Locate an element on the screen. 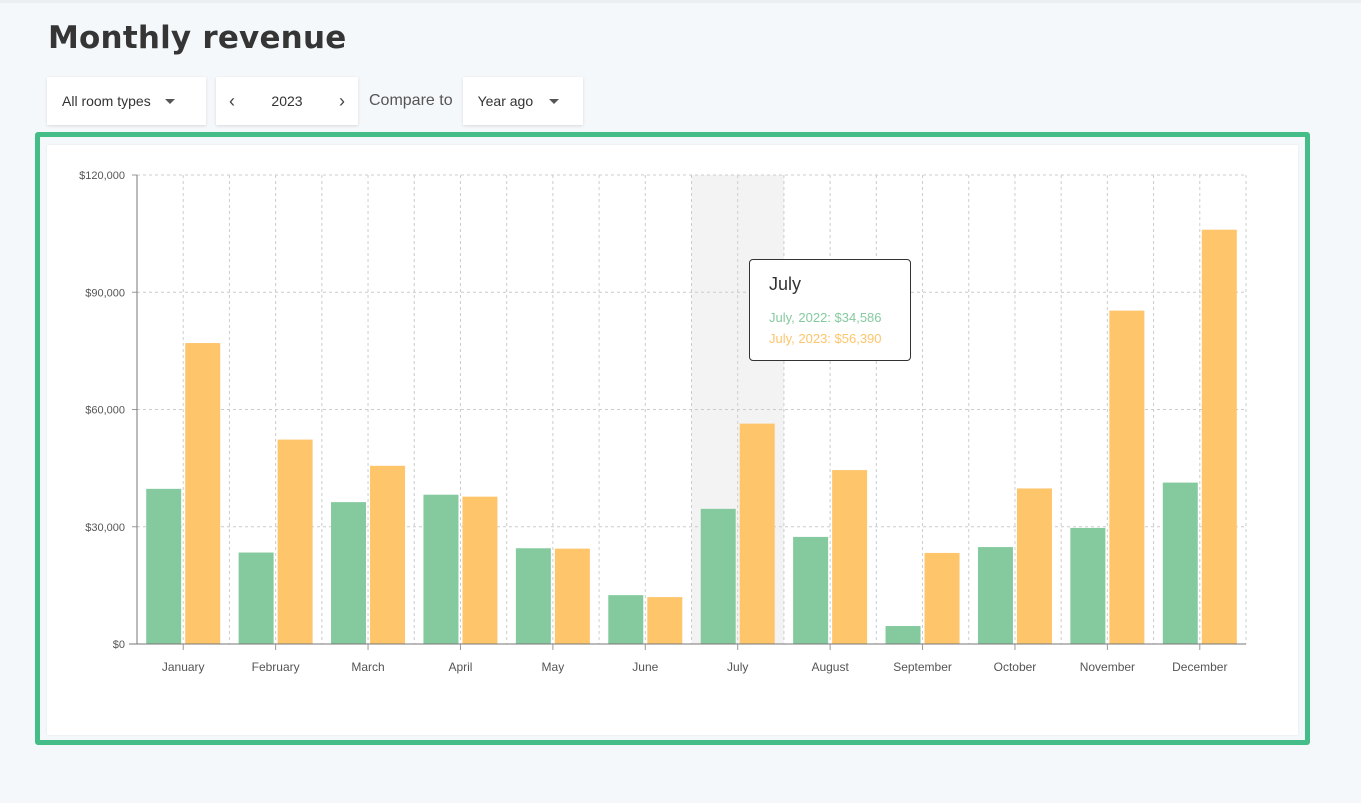 This screenshot has width=1361, height=803. bar-2022-may is located at coordinates (533, 596).